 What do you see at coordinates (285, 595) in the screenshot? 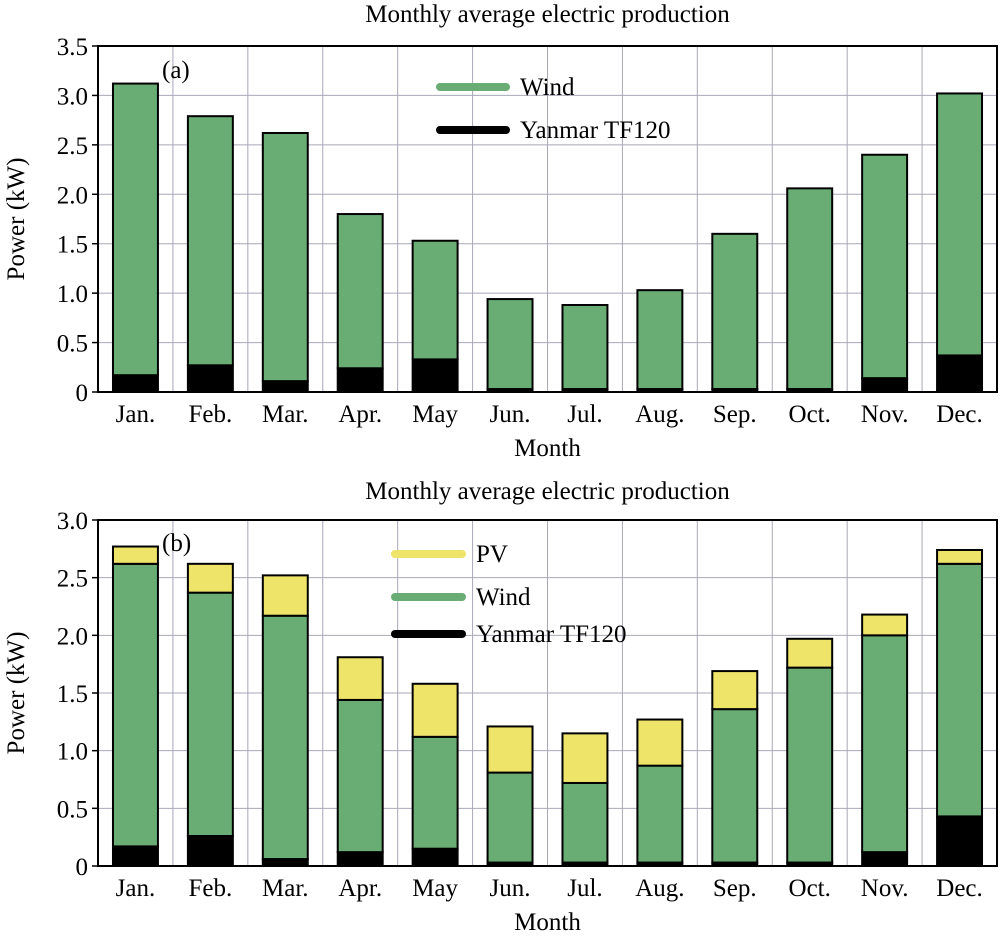
I see `bar-pv-mar` at bounding box center [285, 595].